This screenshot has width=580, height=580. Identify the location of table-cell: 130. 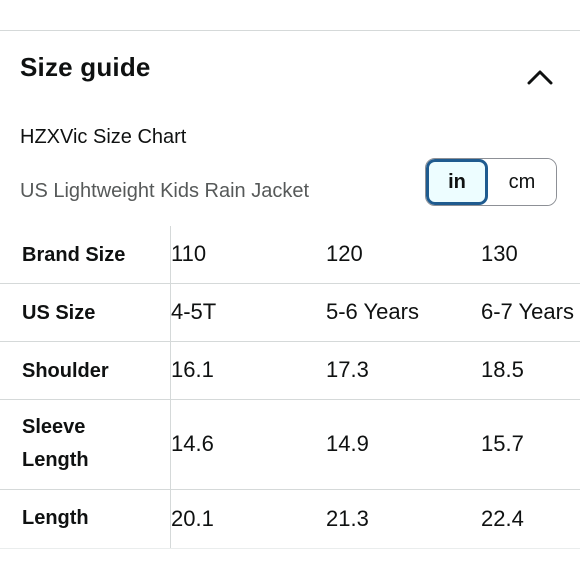
(499, 253).